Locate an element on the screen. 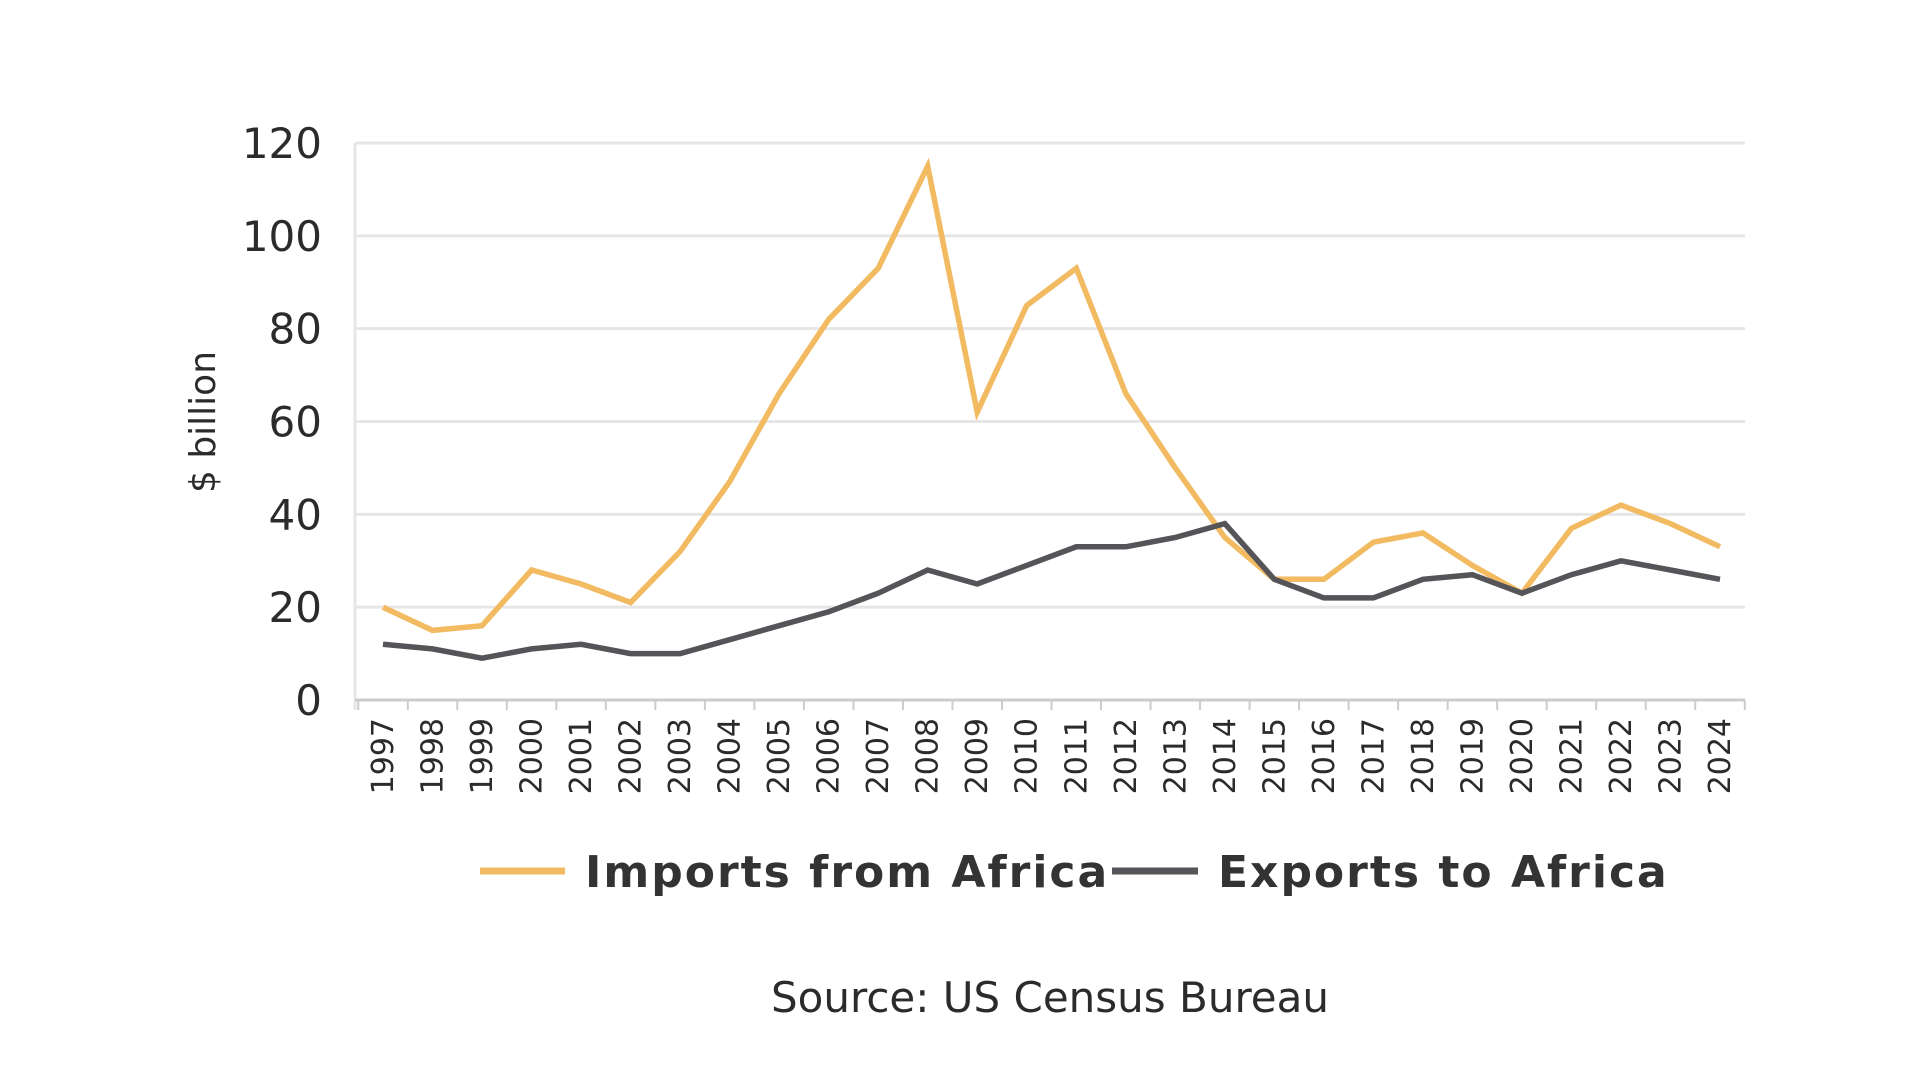  y-tick-labels: 0 20 40 60 80 100 120 is located at coordinates (282, 422).